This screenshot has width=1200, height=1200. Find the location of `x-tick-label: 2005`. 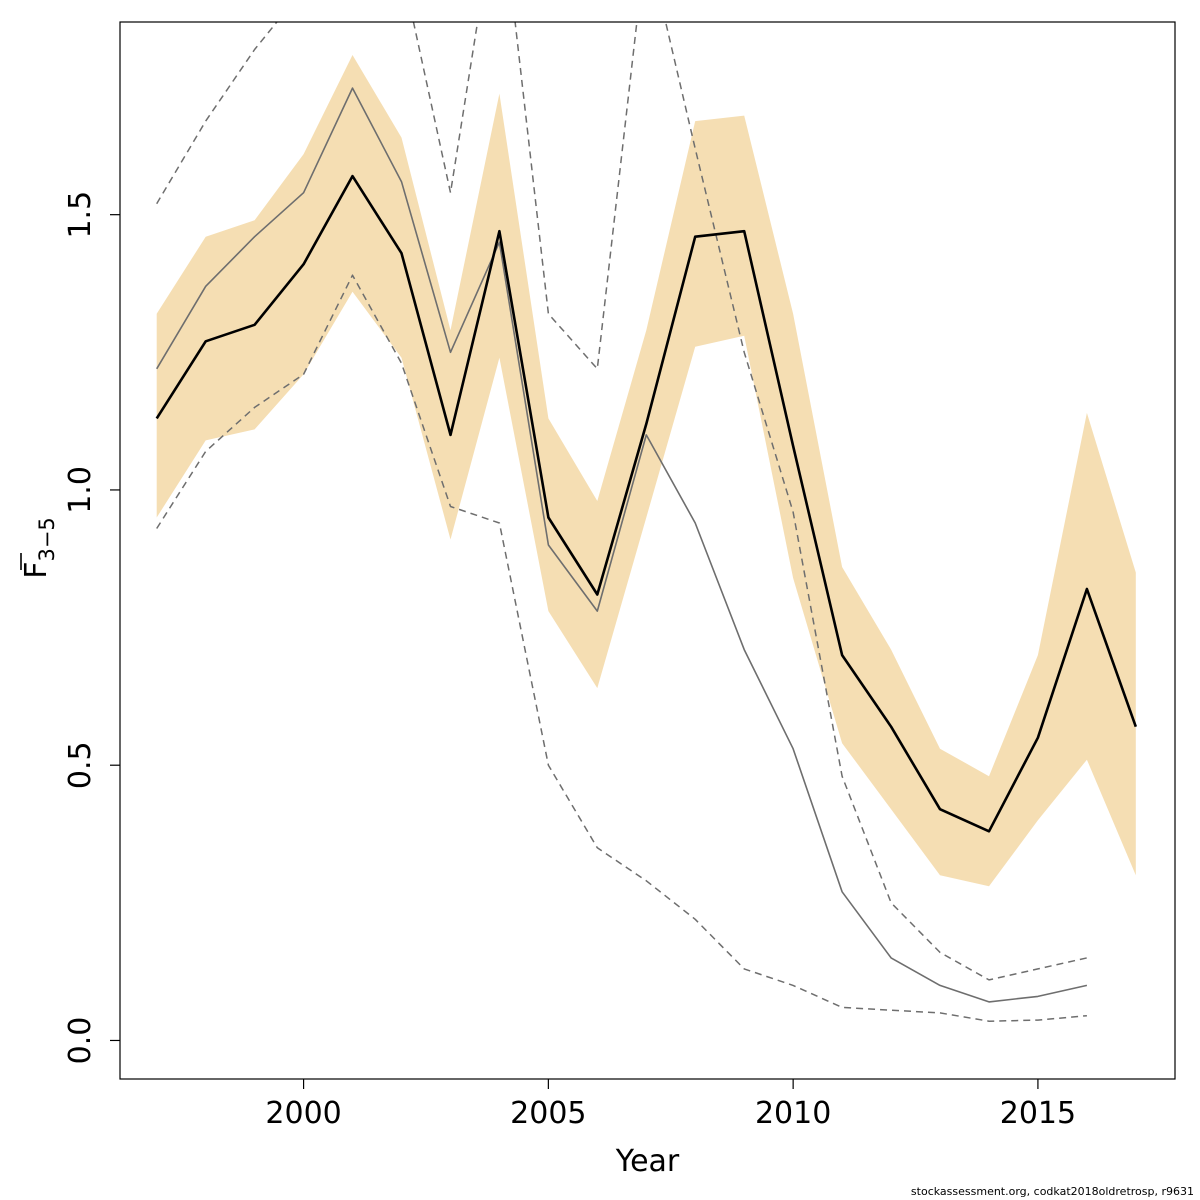

x-tick-label: 2005 is located at coordinates (548, 1113).